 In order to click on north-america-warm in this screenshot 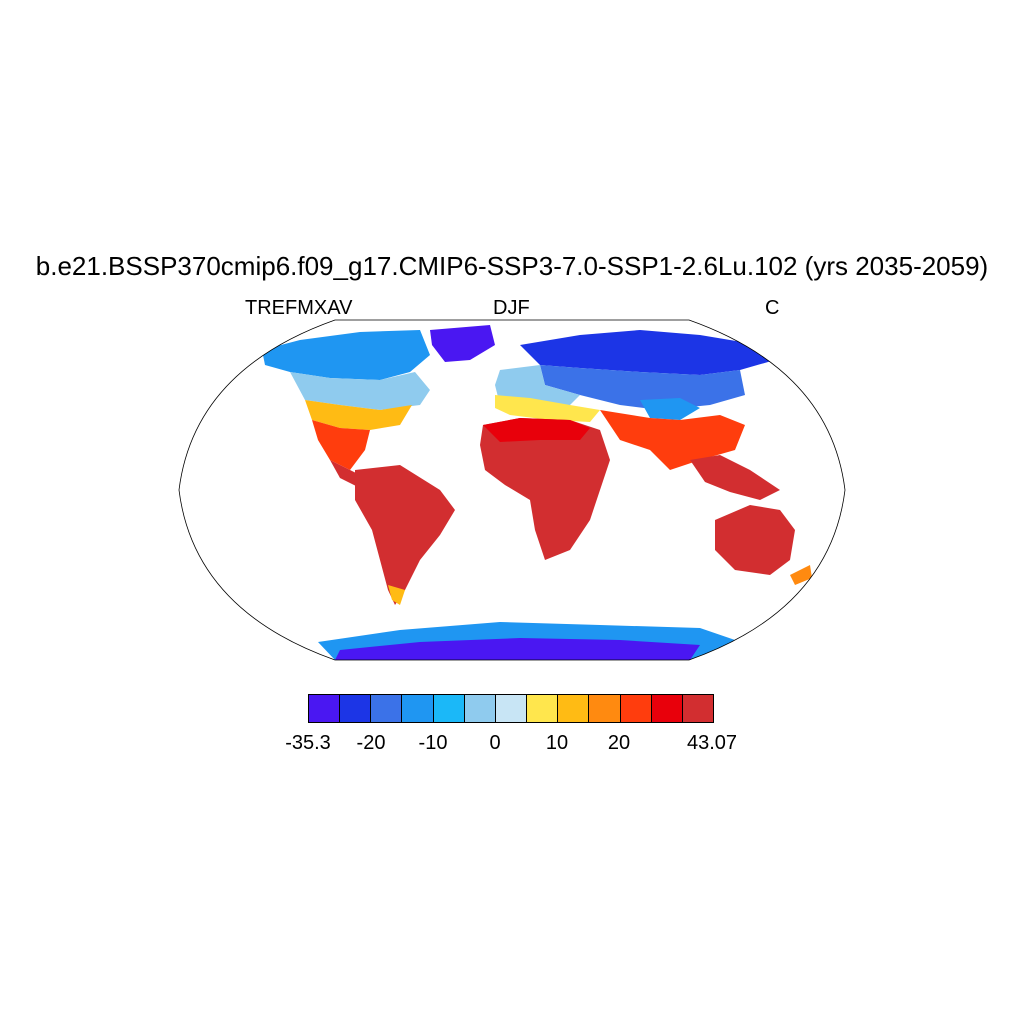, I will do `click(341, 445)`.